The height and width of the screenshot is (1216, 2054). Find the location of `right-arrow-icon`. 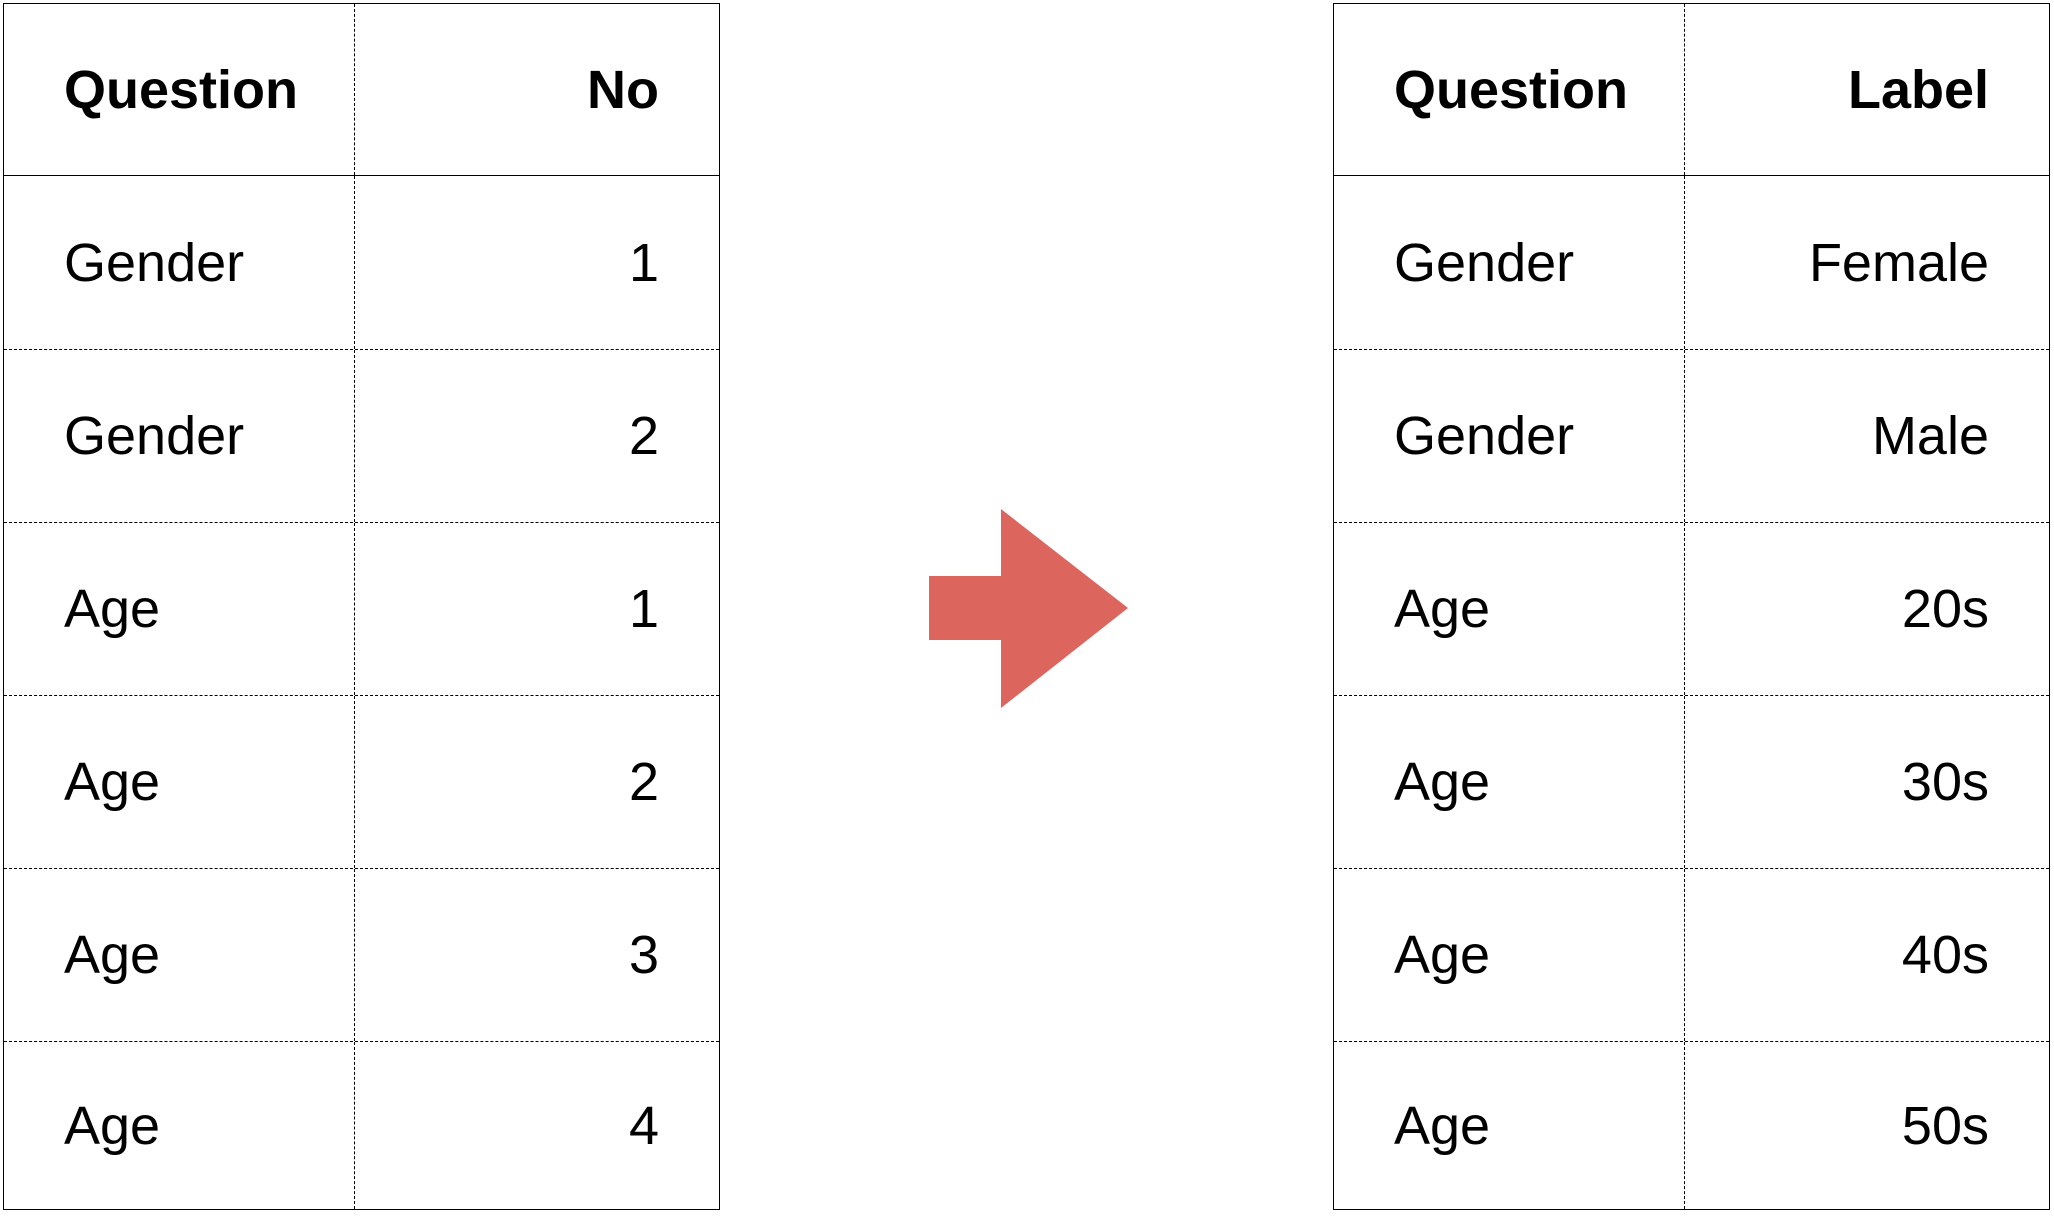

right-arrow-icon is located at coordinates (1028, 608).